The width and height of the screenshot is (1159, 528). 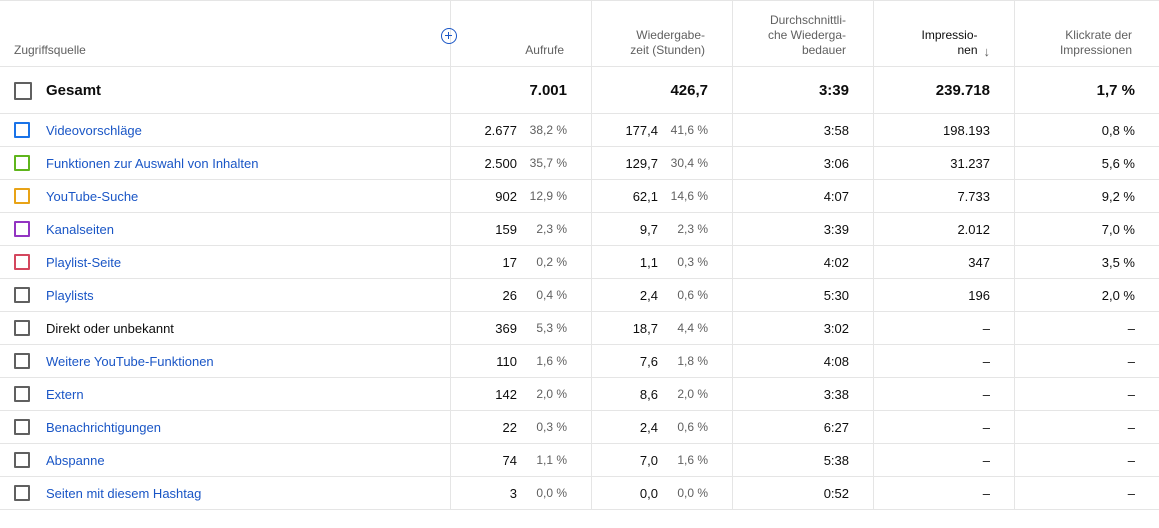 I want to click on header-watch-time-label: Wiedergabe- zeit (Stunden), so click(x=667, y=42).